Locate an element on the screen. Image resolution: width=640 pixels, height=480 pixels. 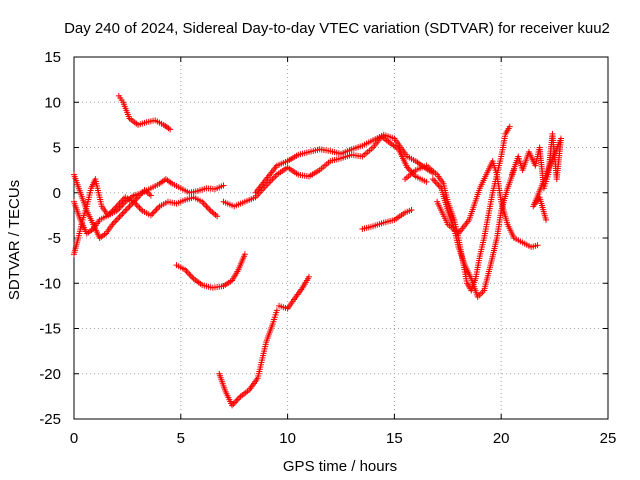
series-afternoon-b is located at coordinates (473, 233).